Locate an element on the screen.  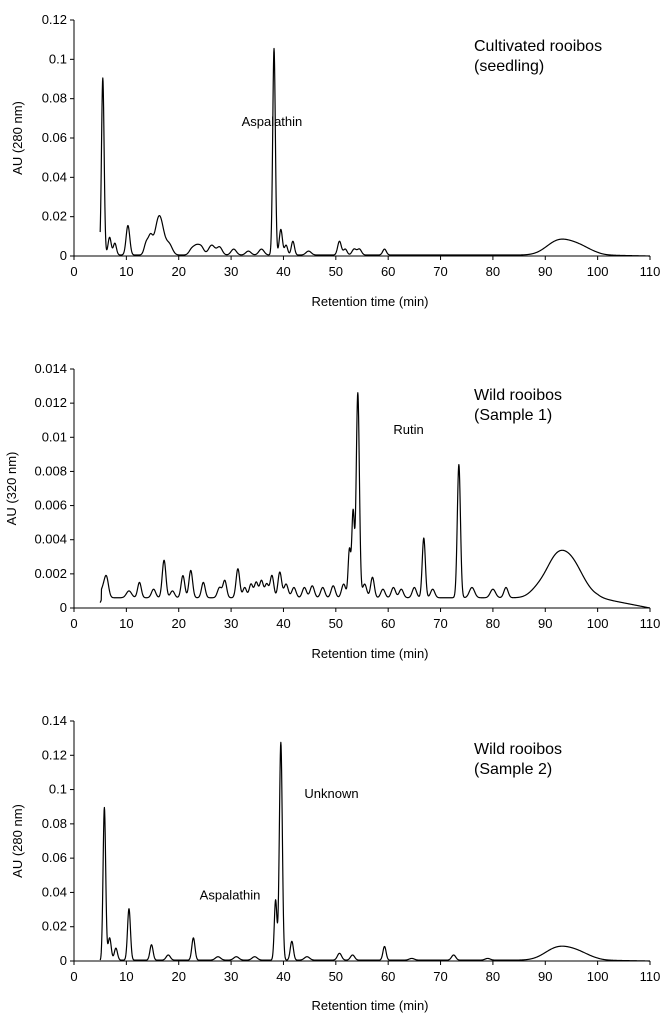
y-axis-title: AU (320 nm) is located at coordinates (11, 489).